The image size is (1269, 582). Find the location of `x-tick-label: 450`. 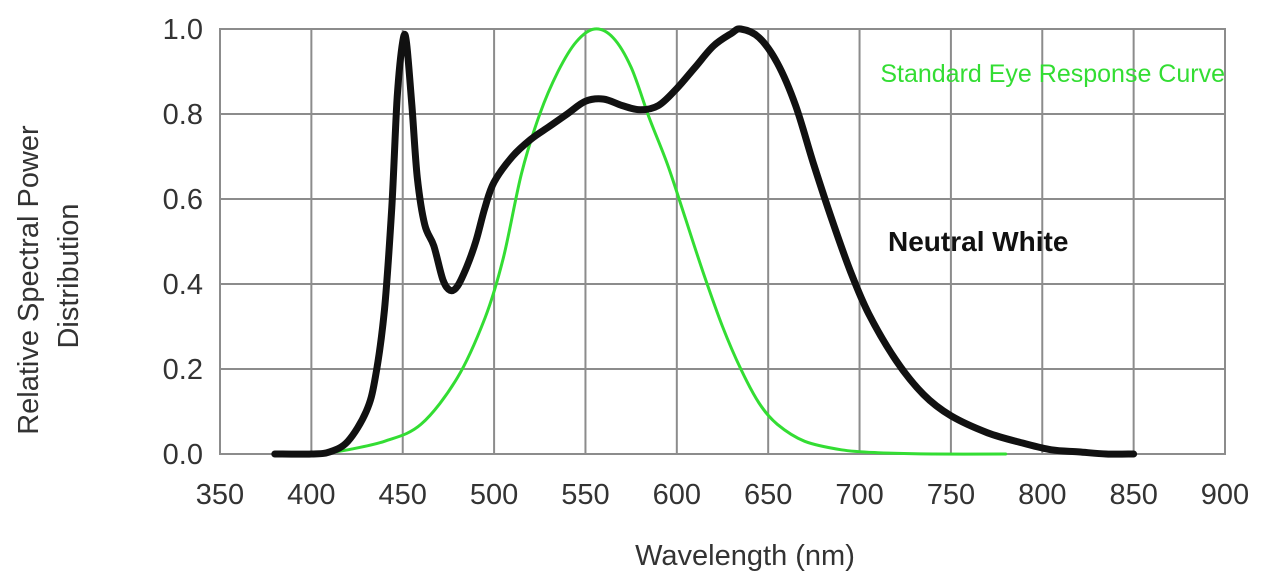

x-tick-label: 450 is located at coordinates (403, 495).